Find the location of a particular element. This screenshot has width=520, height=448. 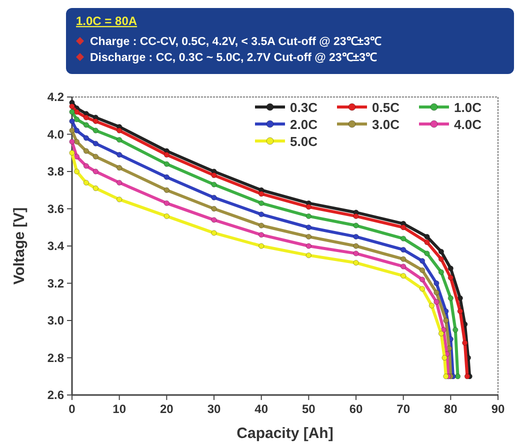

x-axis-title: Capacity [Ah] is located at coordinates (285, 433).